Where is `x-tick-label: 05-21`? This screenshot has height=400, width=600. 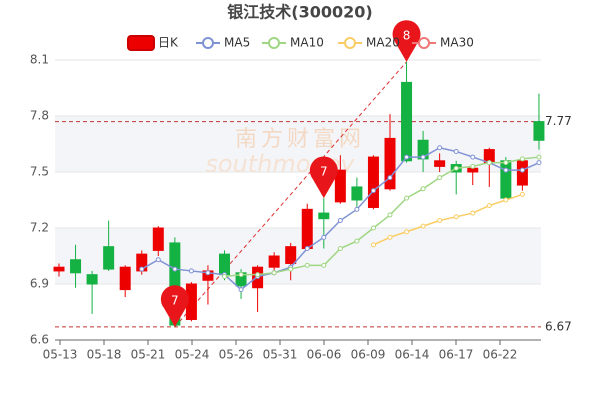
x-tick-label: 05-21 is located at coordinates (148, 355).